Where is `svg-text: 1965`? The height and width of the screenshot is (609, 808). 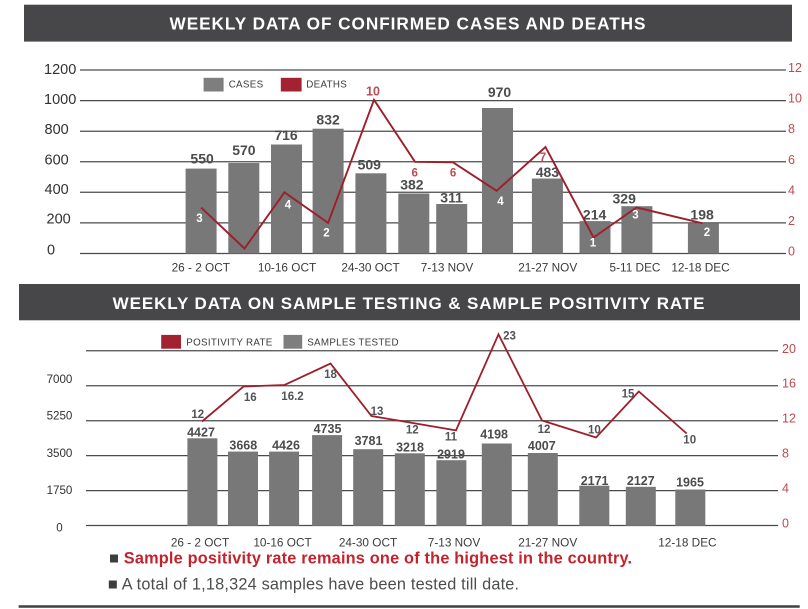 svg-text: 1965 is located at coordinates (690, 483).